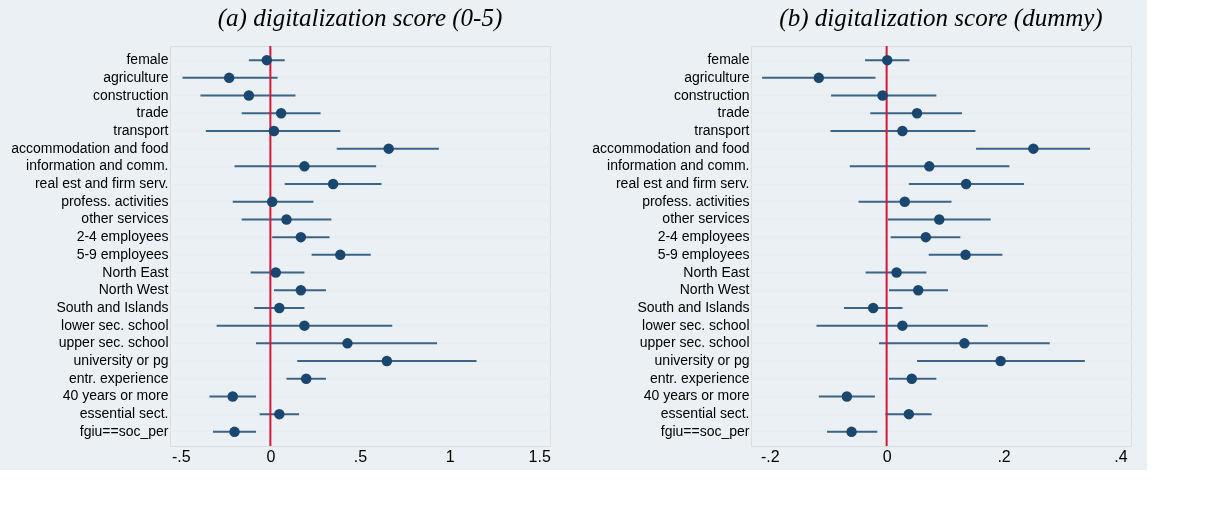 The image size is (1218, 506). What do you see at coordinates (1121, 456) in the screenshot?
I see `x-tick-label: .4` at bounding box center [1121, 456].